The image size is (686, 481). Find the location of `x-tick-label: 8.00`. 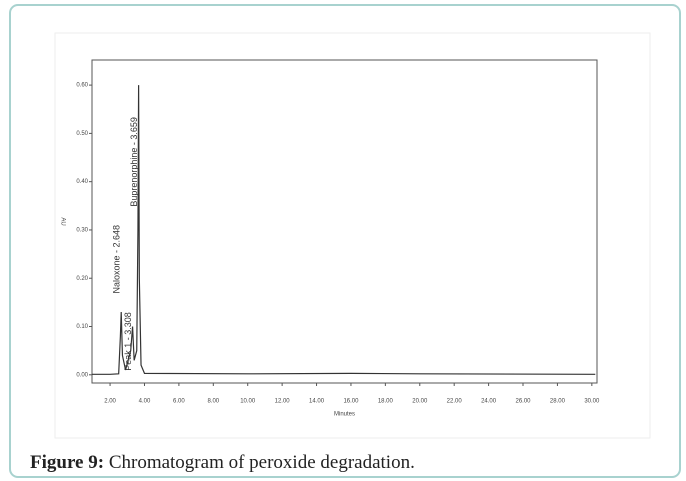

x-tick-label: 8.00 is located at coordinates (213, 402).